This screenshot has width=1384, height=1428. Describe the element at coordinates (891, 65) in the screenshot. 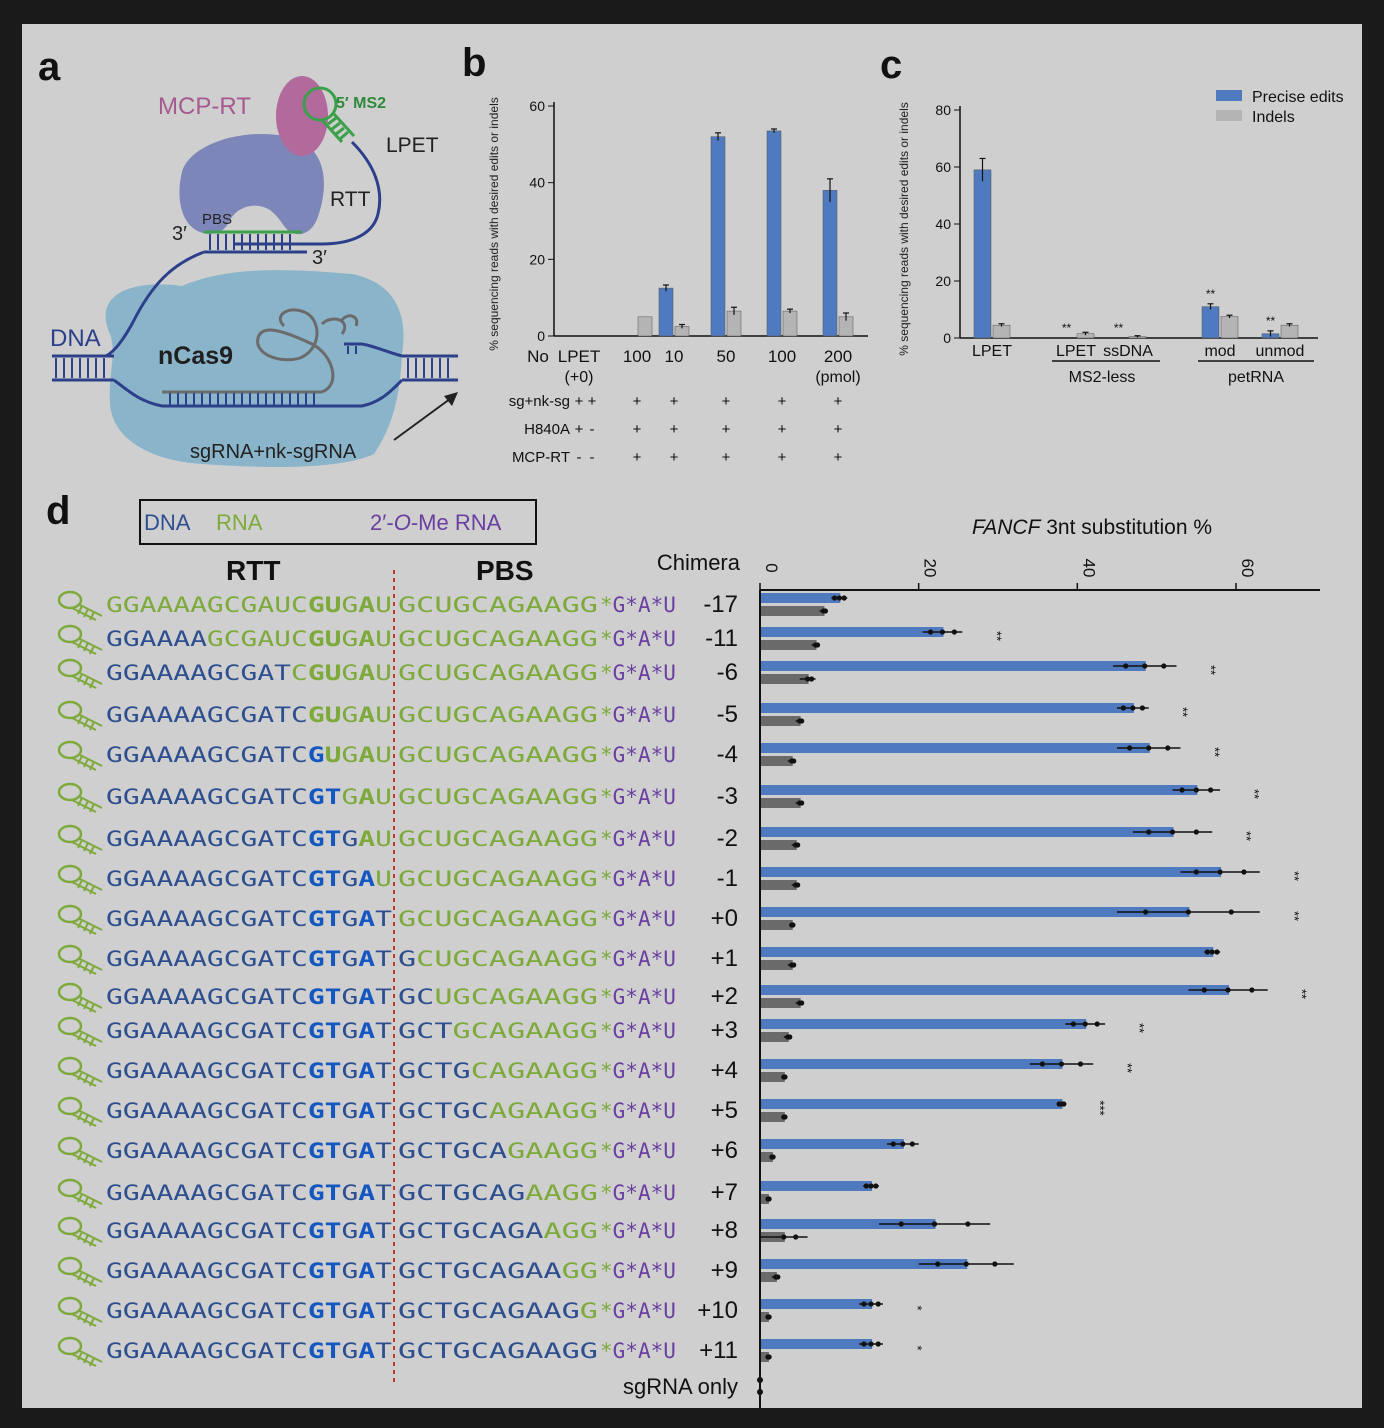

I see `panel-label-c: c` at that location.